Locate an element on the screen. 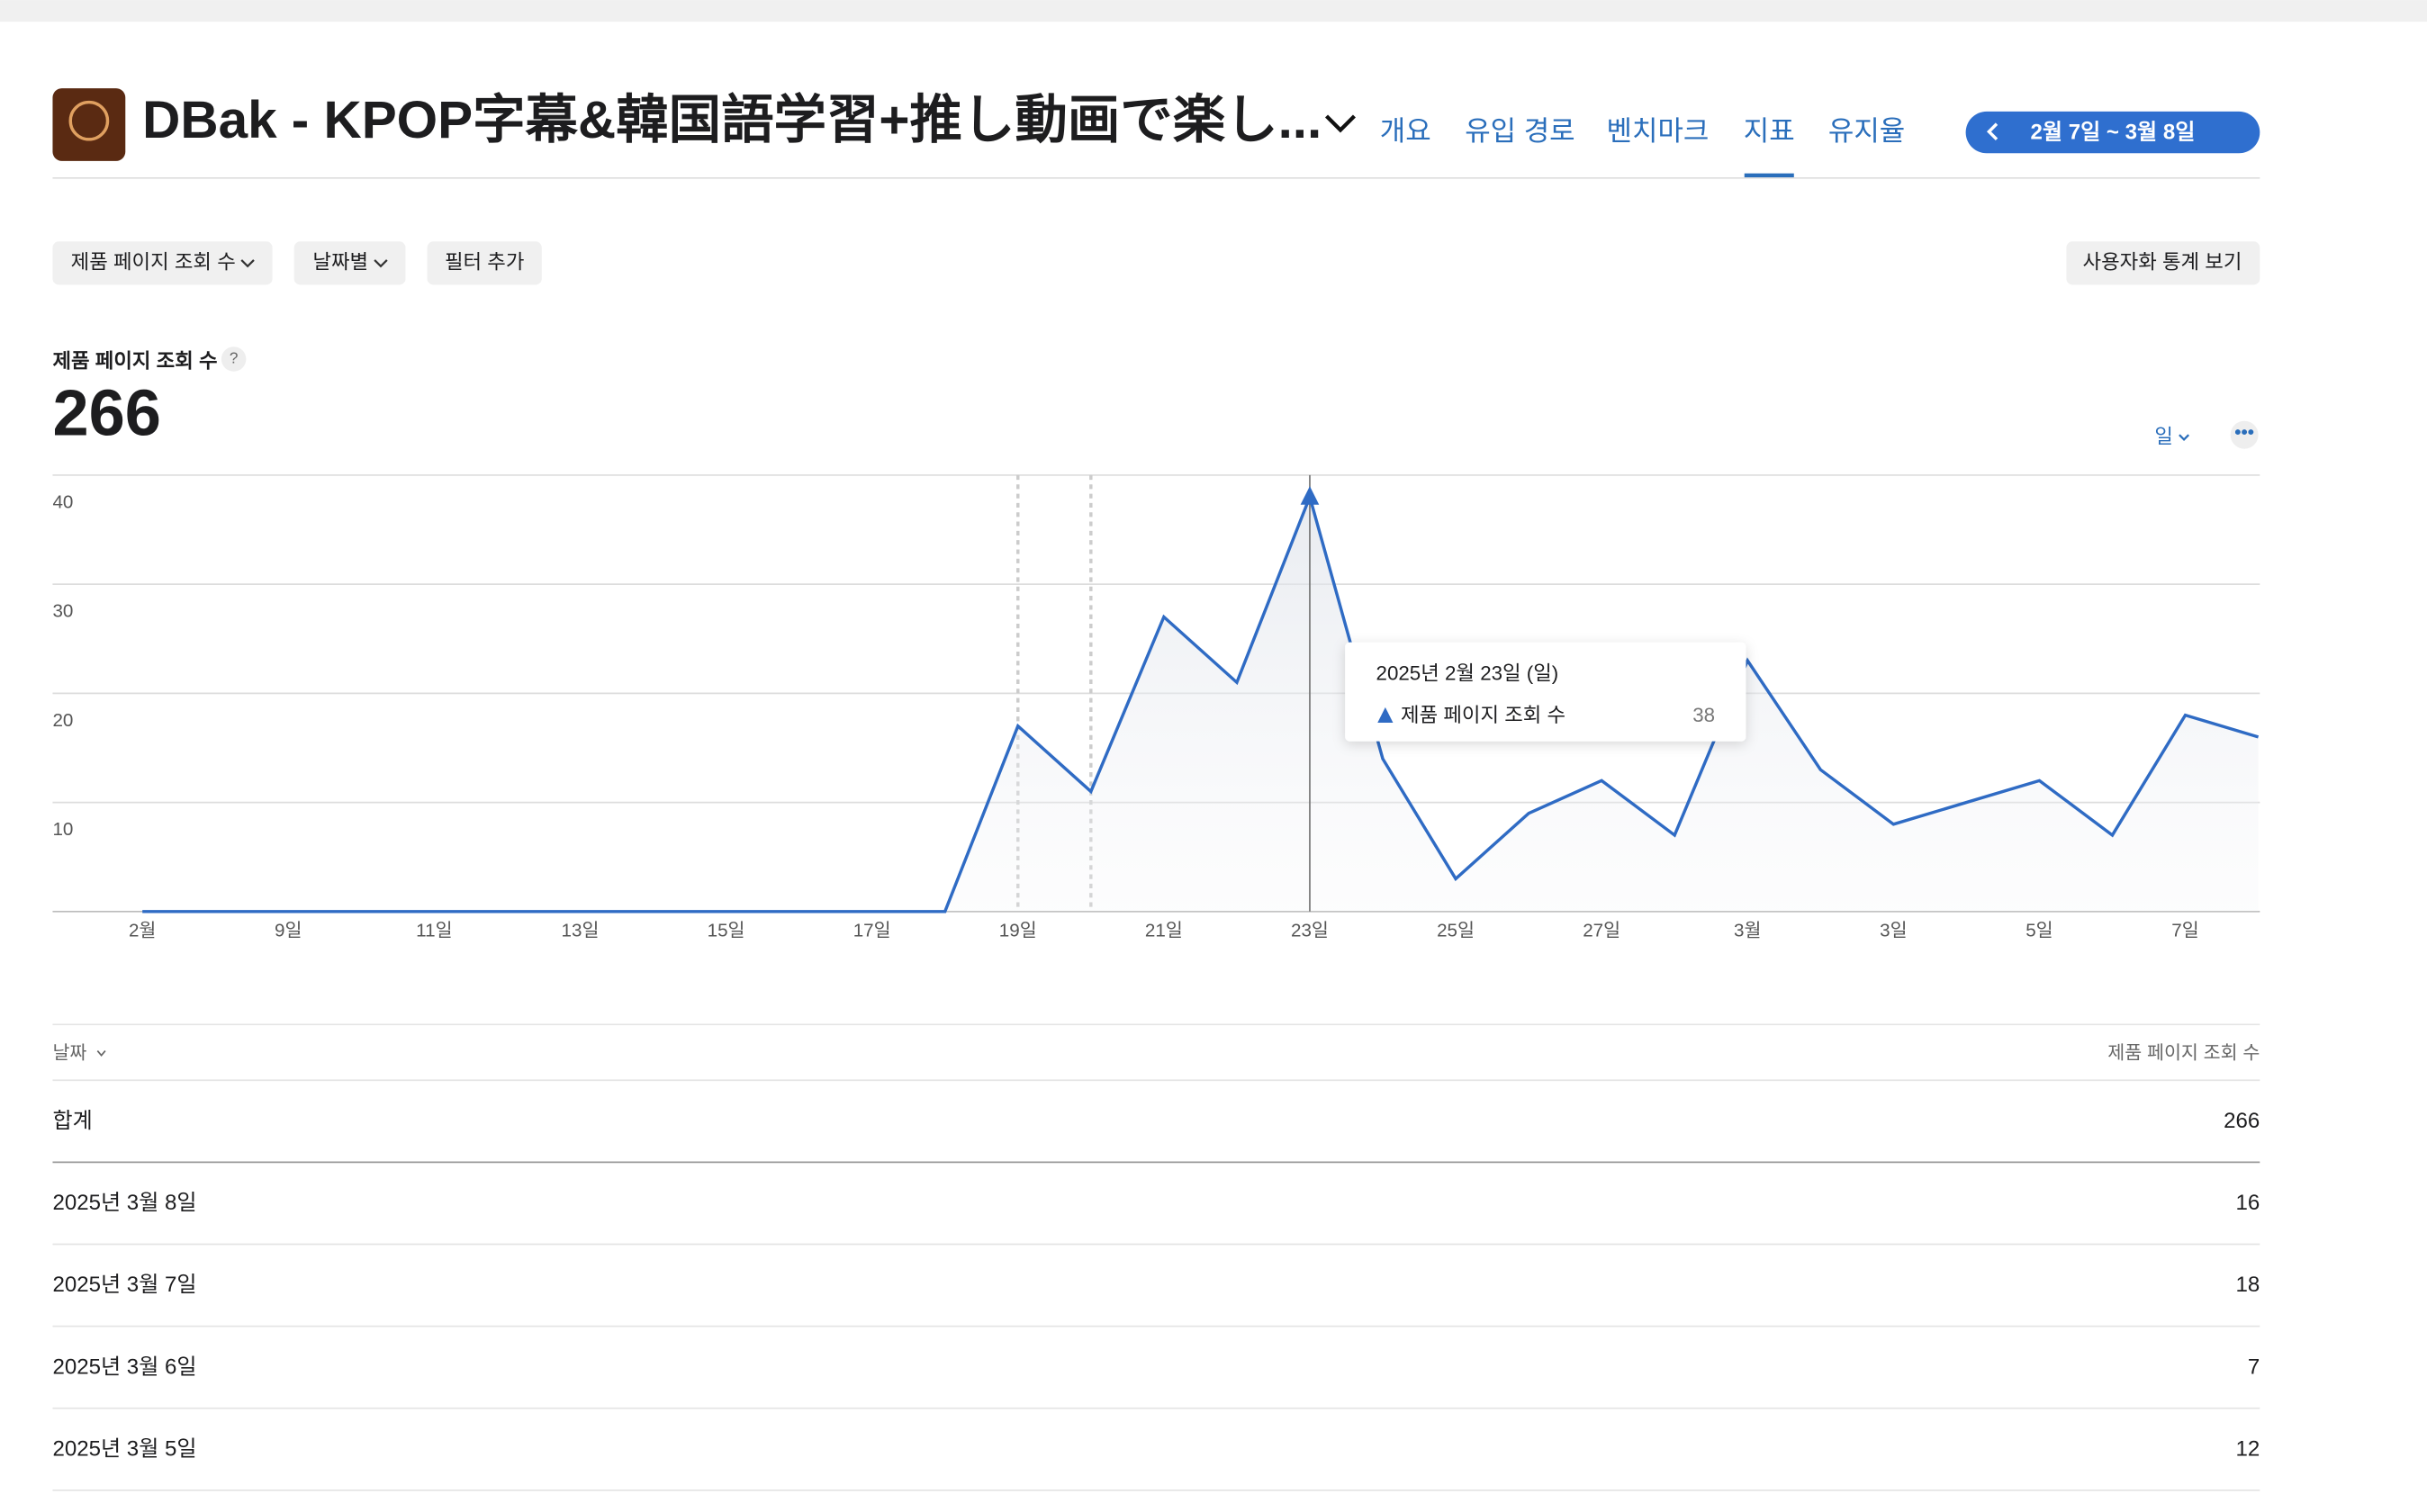 This screenshot has height=1512, width=2427. more-button is located at coordinates (2244, 434).